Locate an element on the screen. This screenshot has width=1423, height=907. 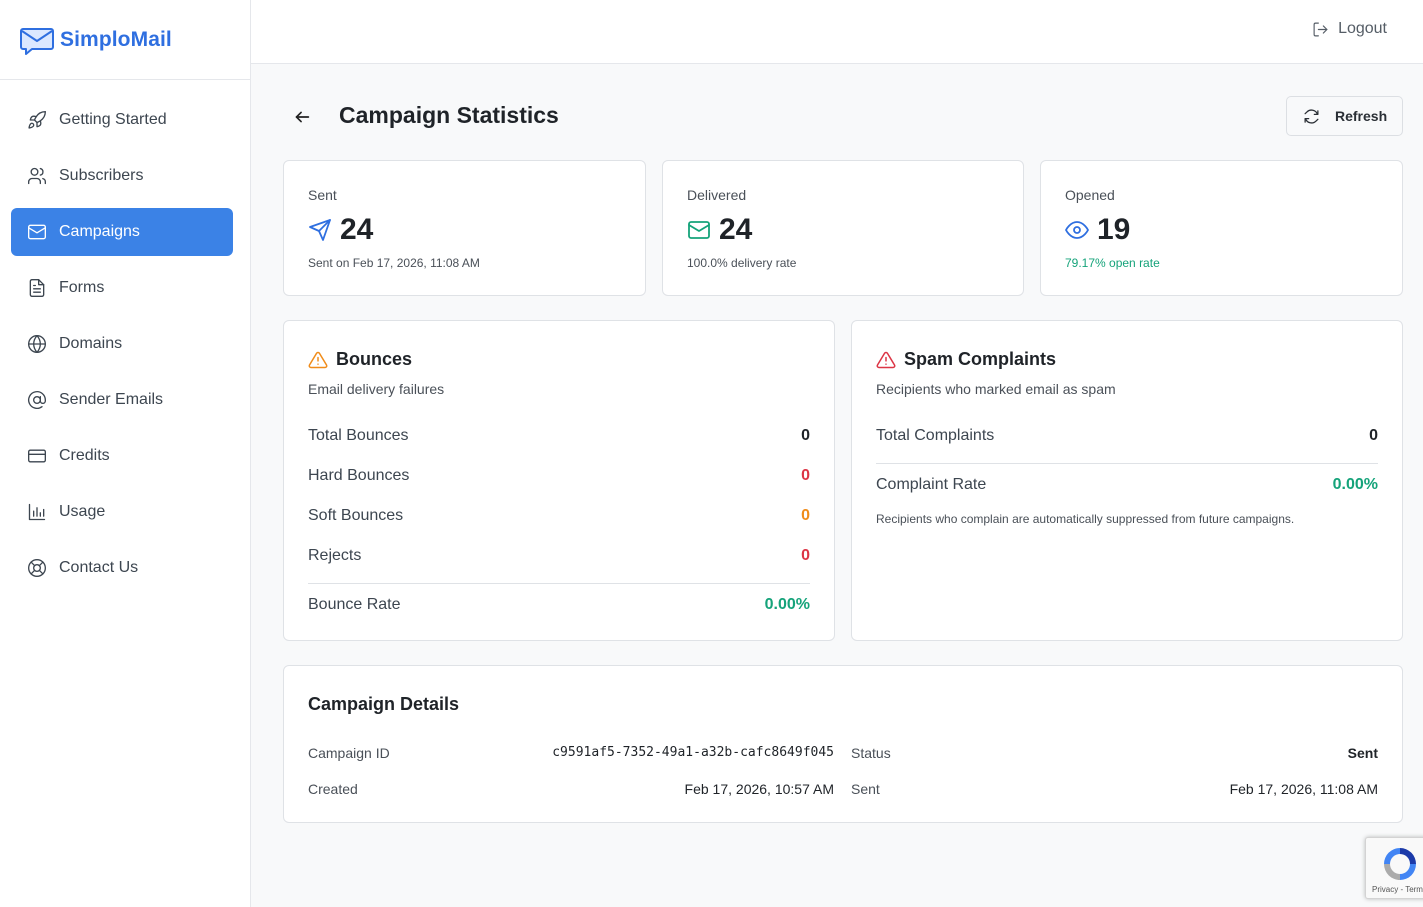
globe-icon is located at coordinates (37, 344).